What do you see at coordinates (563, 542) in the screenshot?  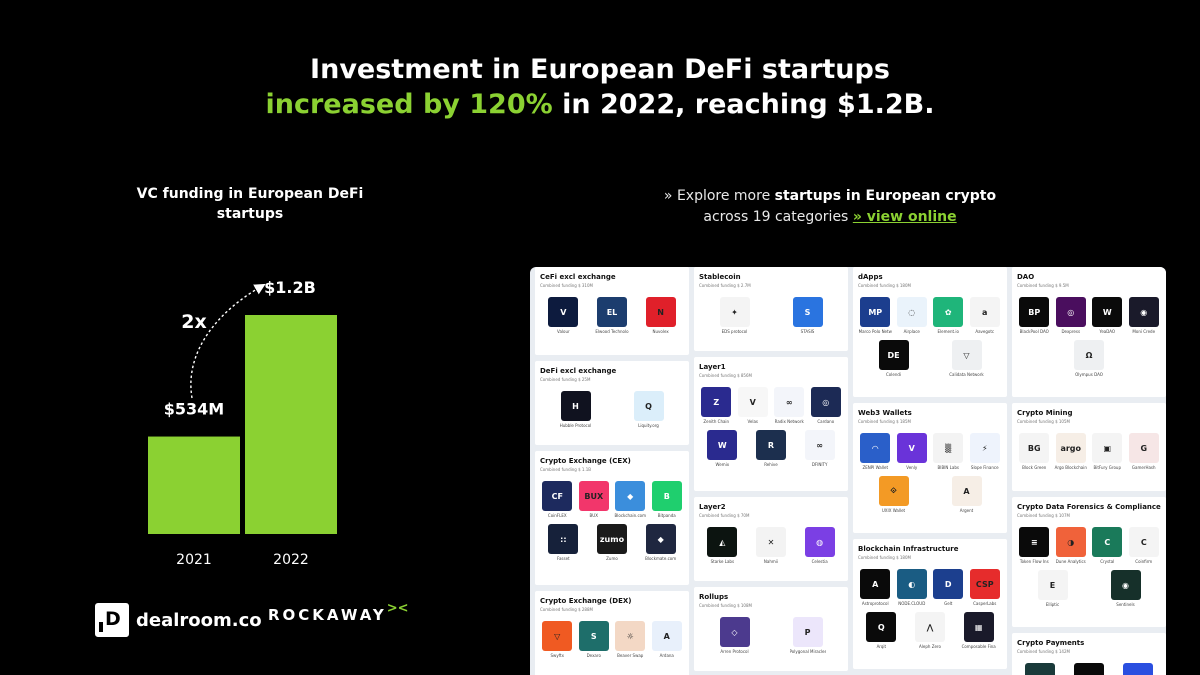 I see `company-logo: :: Fasset` at bounding box center [563, 542].